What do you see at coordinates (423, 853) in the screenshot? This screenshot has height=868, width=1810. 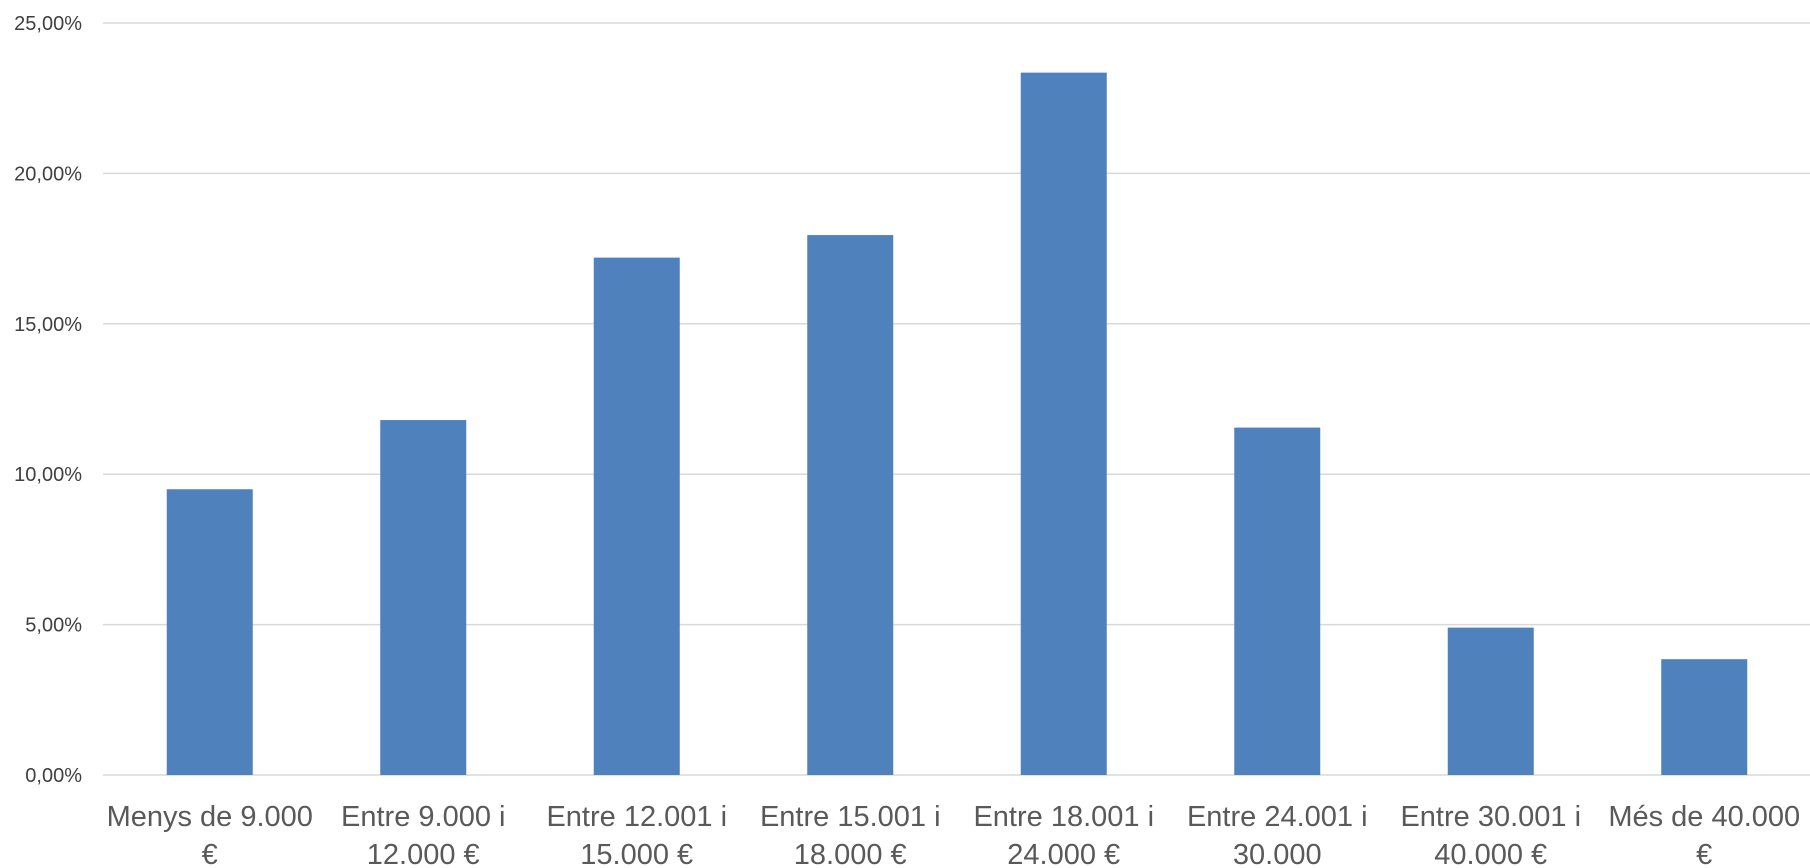 I see `x-tick-label-line: 12.000 €` at bounding box center [423, 853].